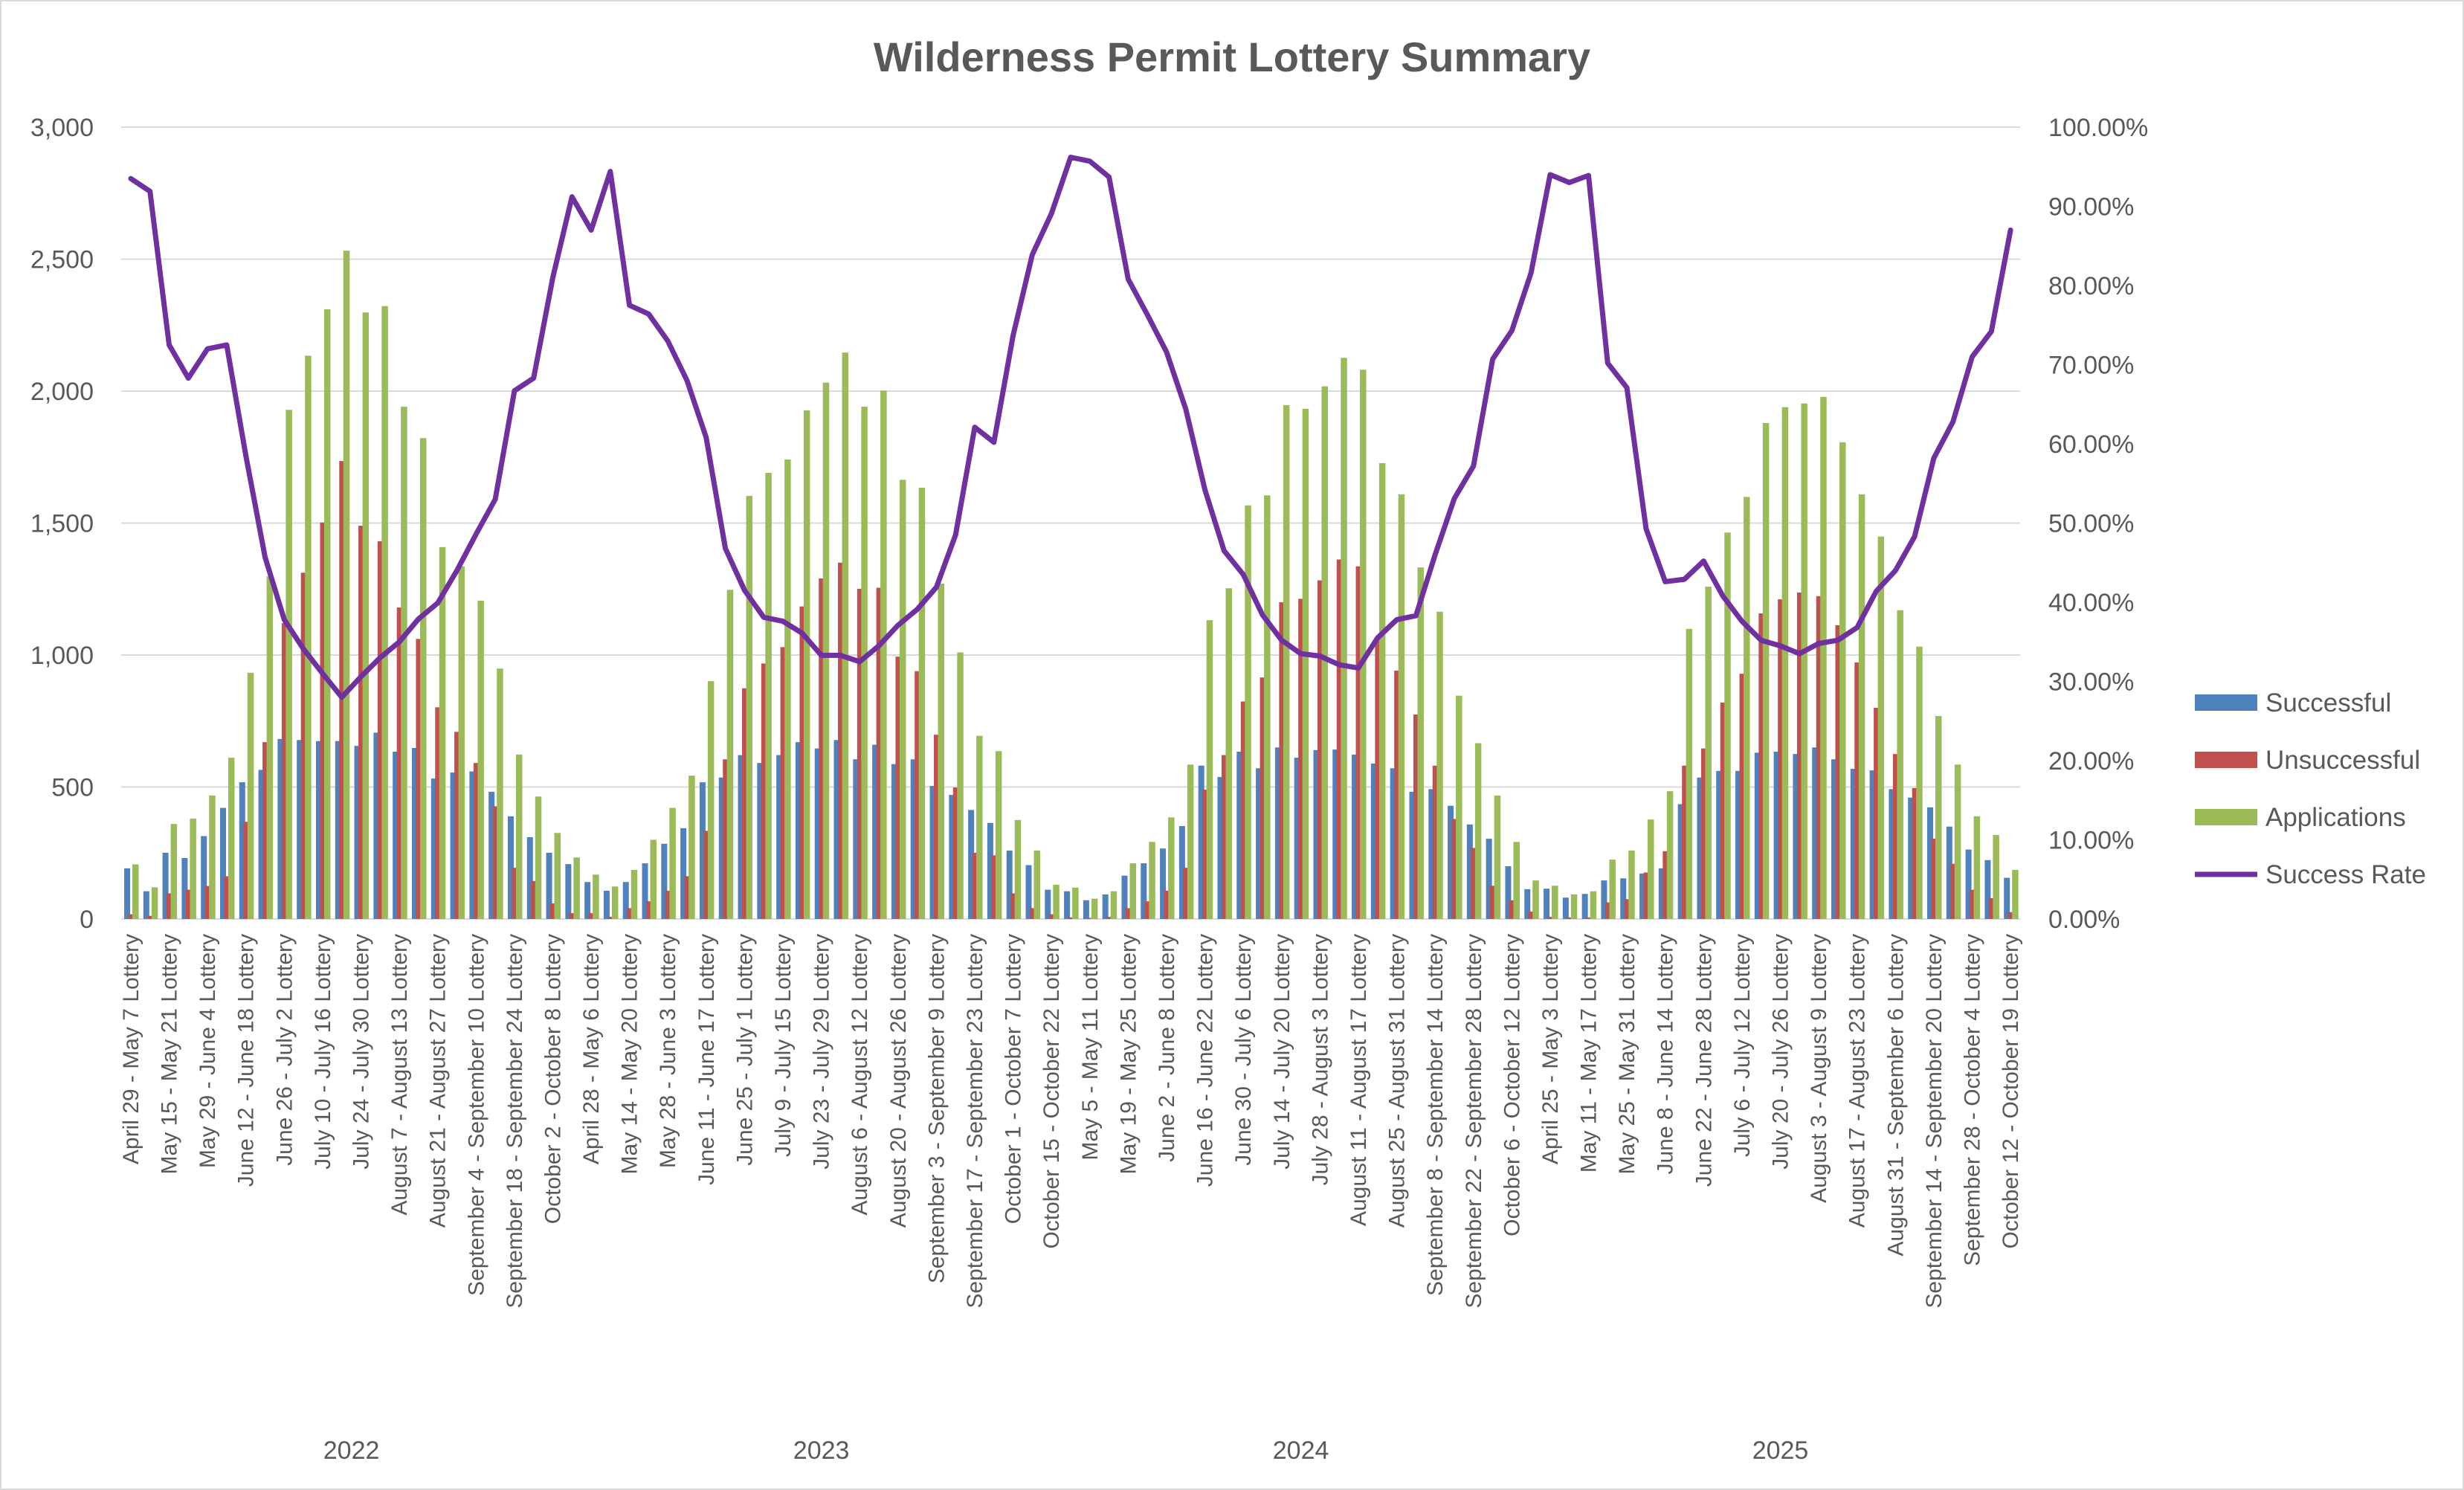 The width and height of the screenshot is (2464, 1490). Describe the element at coordinates (1282, 1052) in the screenshot. I see `category-label: July 14 - July 20 Lottery` at that location.